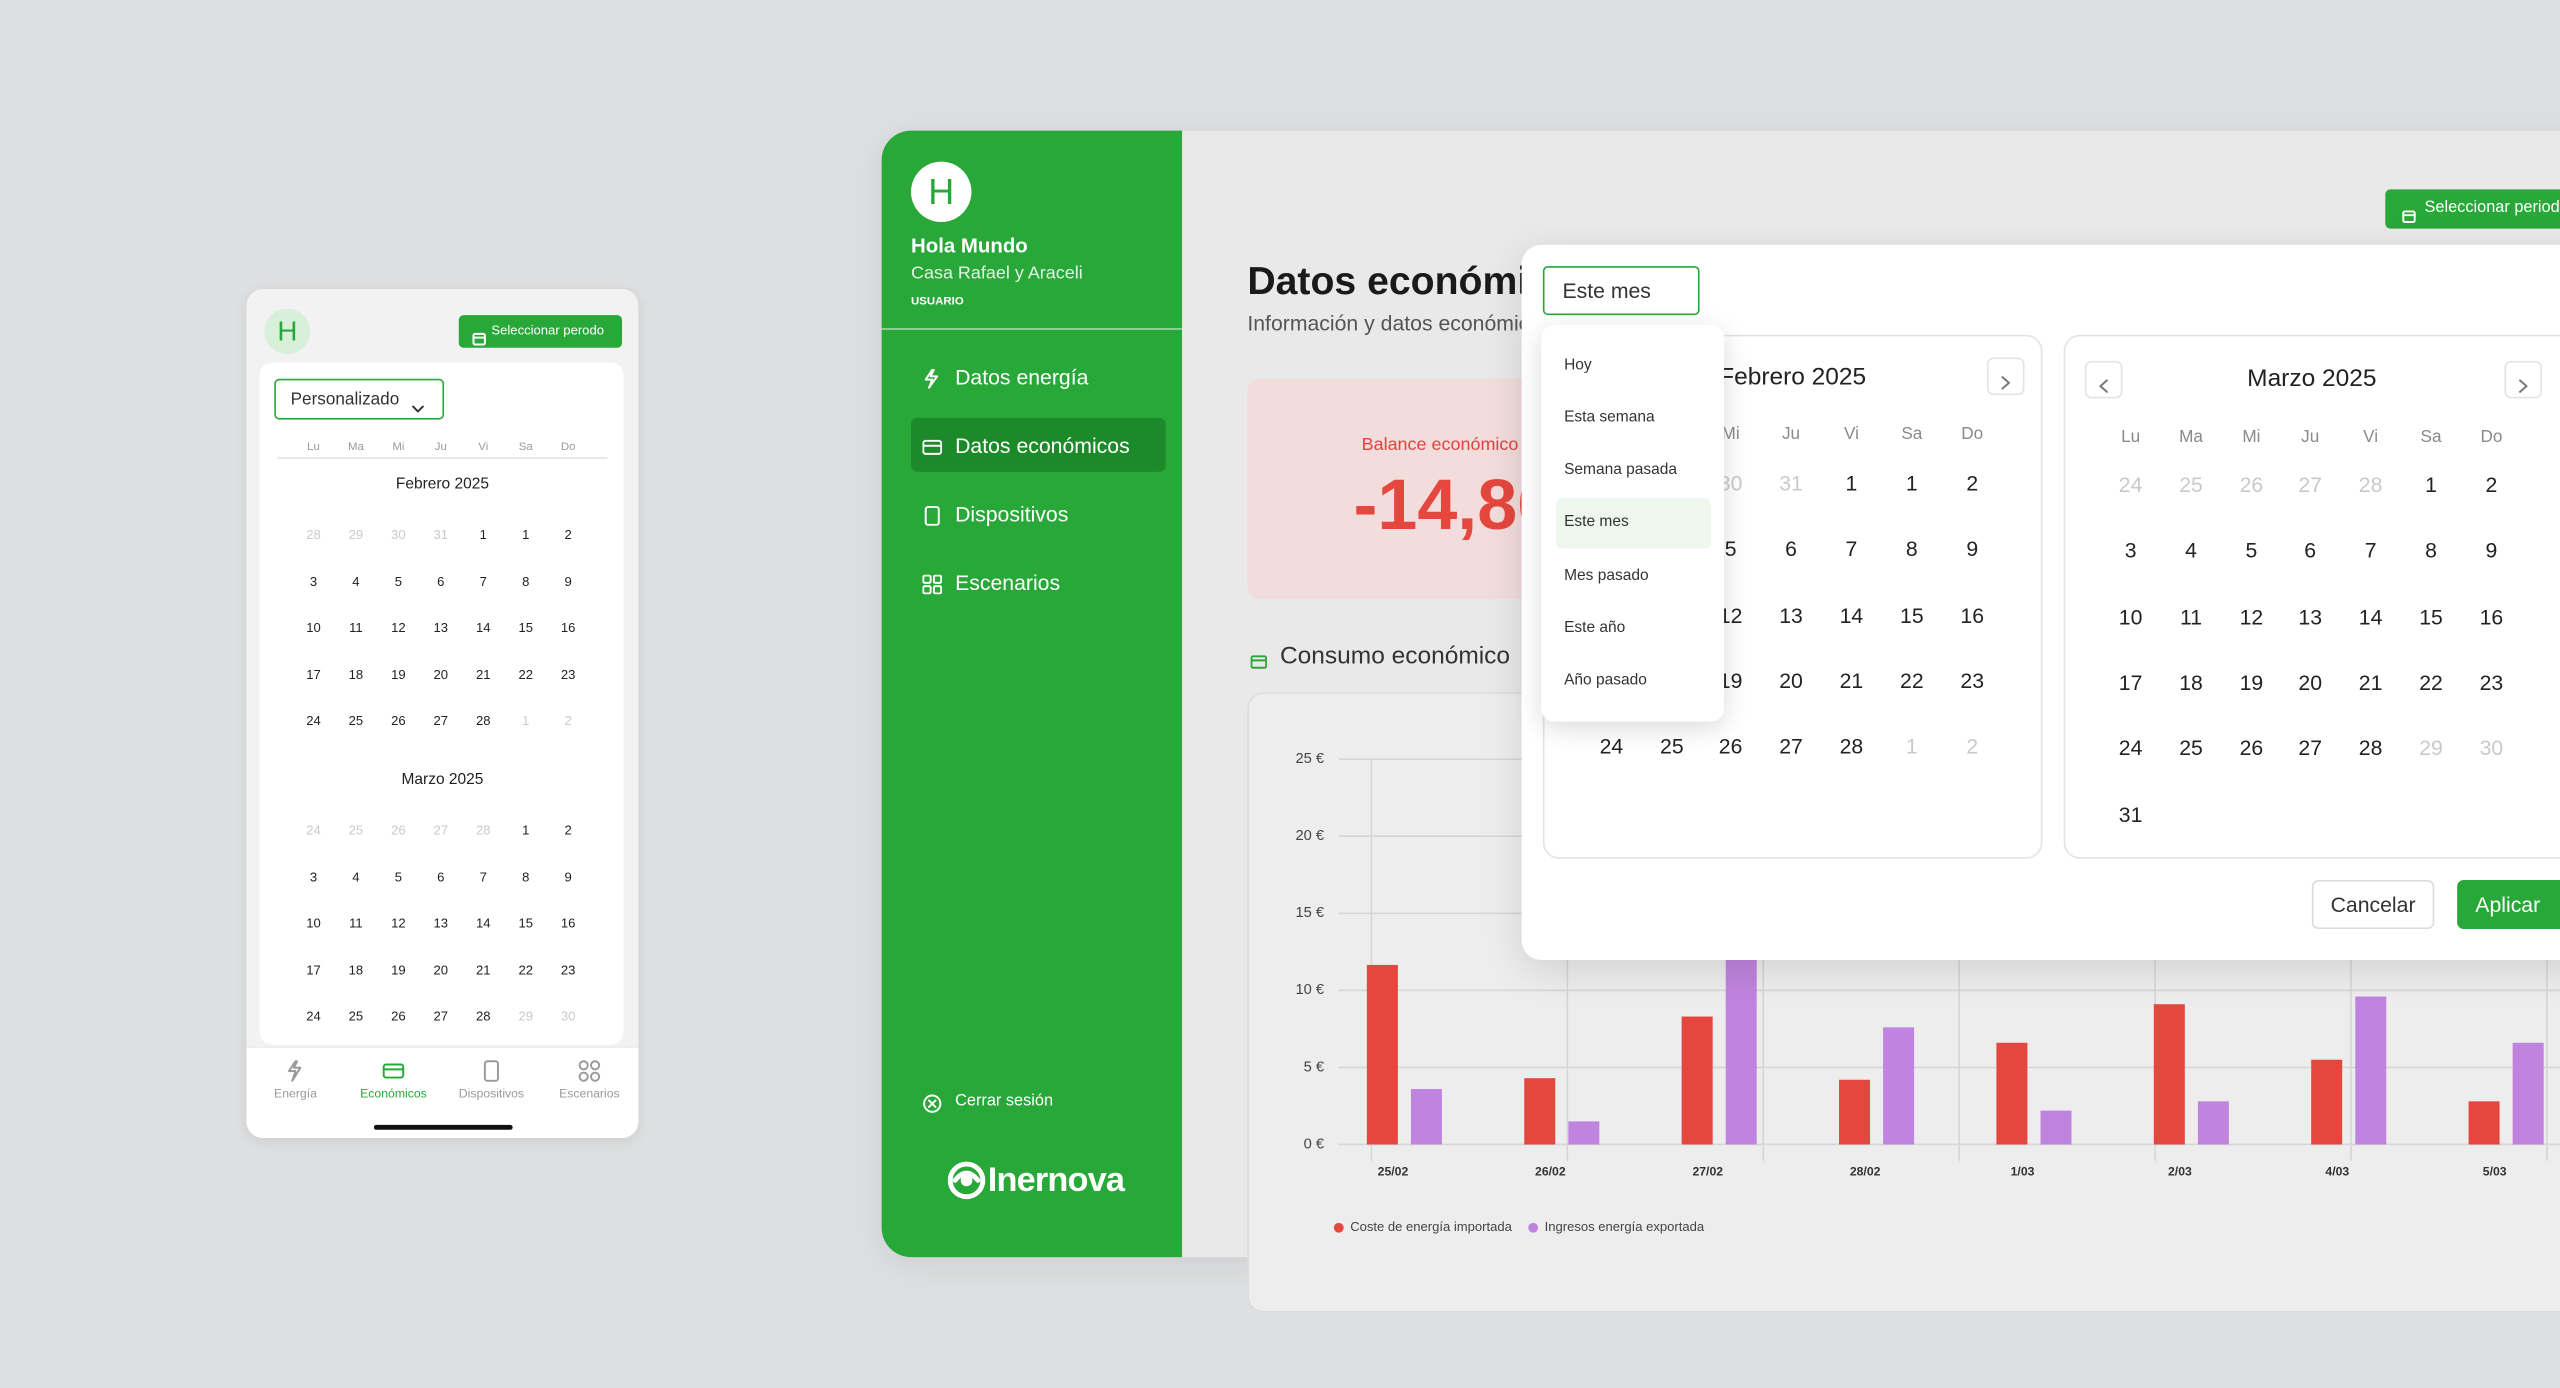  Describe the element at coordinates (1012, 514) in the screenshot. I see `desktop-nav-label: Dispositivos` at that location.